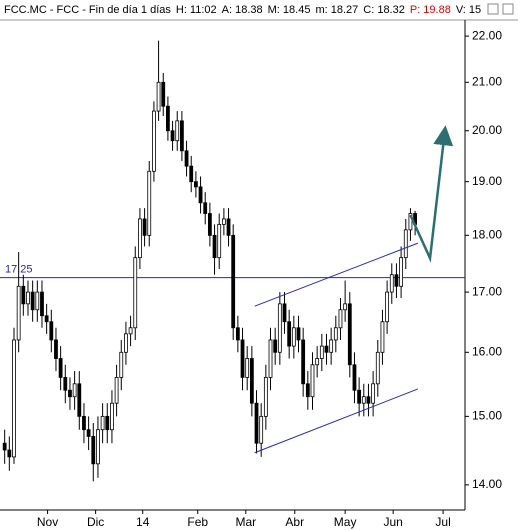 The width and height of the screenshot is (518, 530). What do you see at coordinates (487, 351) in the screenshot?
I see `y-tick-label: 16.00` at bounding box center [487, 351].